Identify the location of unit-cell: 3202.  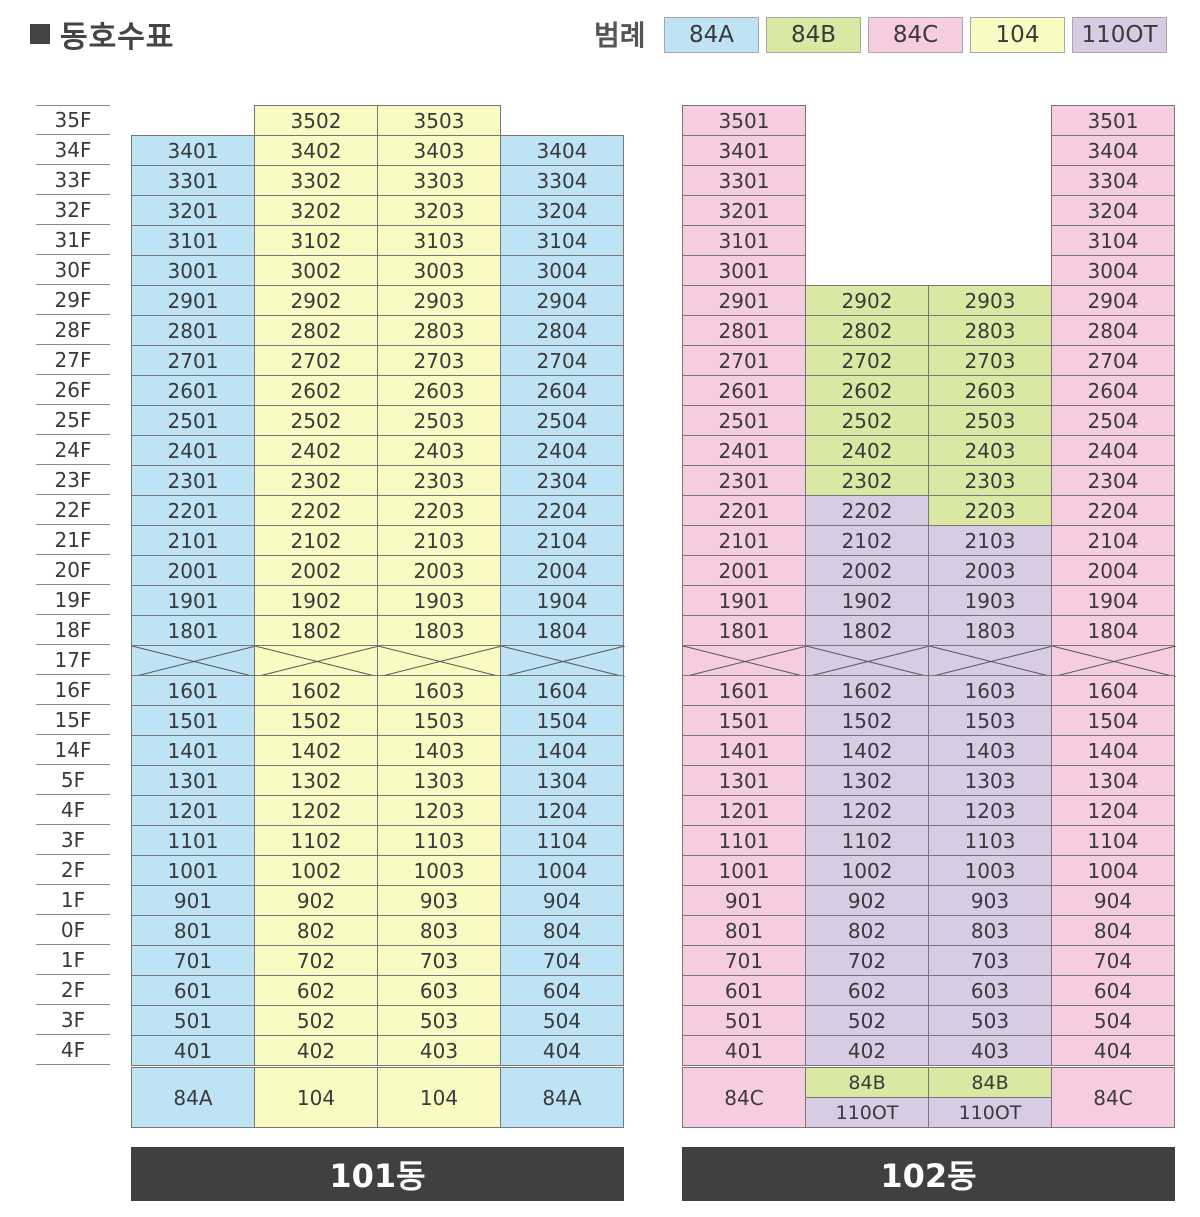
(316, 210).